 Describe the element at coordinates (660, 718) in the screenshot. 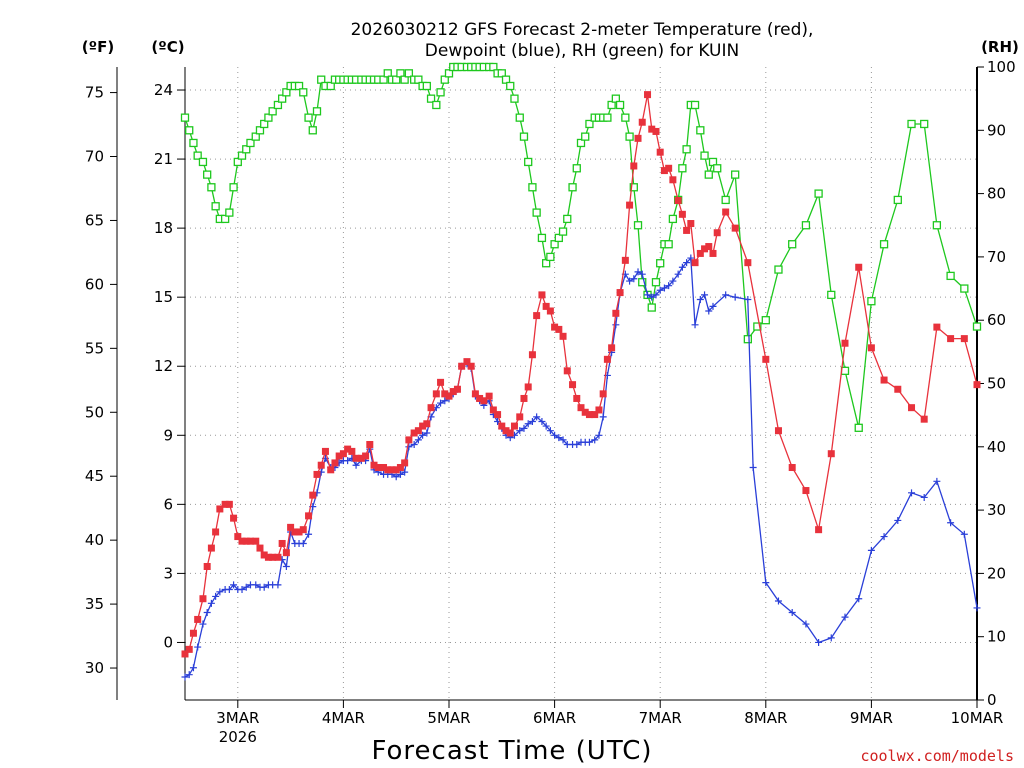

I see `x-tick-label: 7MAR` at that location.